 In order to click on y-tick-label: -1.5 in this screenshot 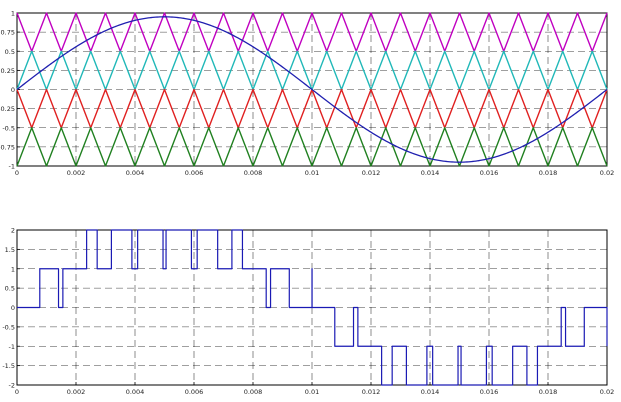, I will do `click(8, 366)`.